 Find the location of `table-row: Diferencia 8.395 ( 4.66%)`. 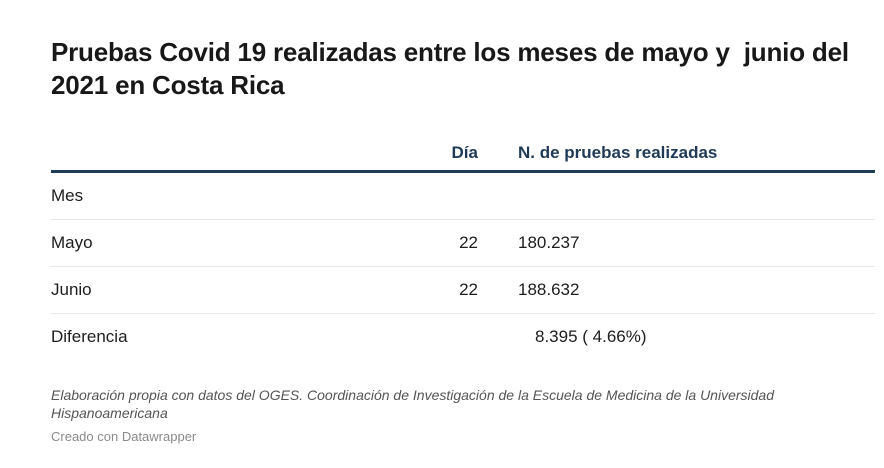

table-row: Diferencia 8.395 ( 4.66%) is located at coordinates (463, 337).